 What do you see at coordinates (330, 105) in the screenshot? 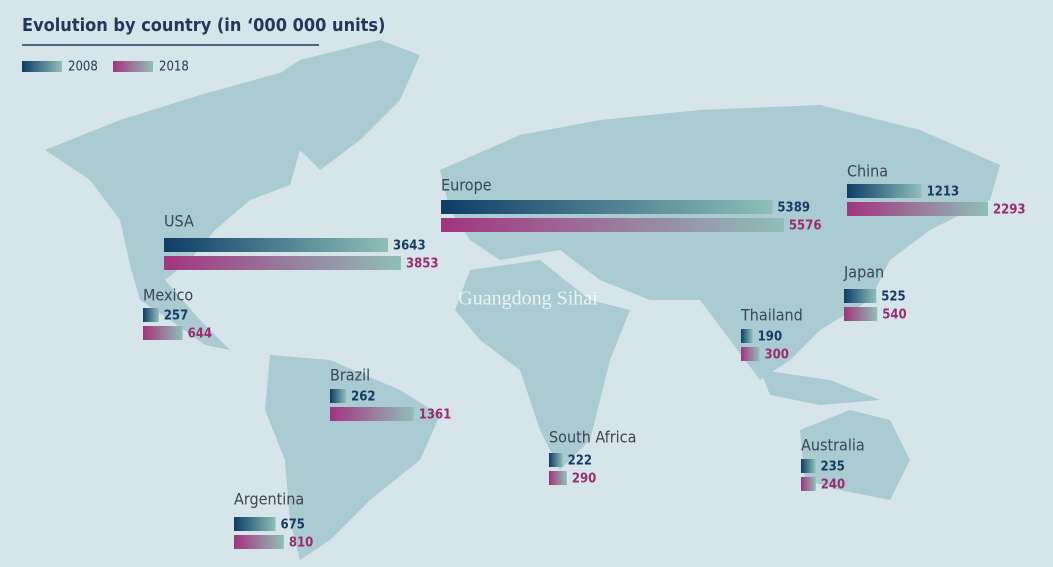
I see `greenland` at bounding box center [330, 105].